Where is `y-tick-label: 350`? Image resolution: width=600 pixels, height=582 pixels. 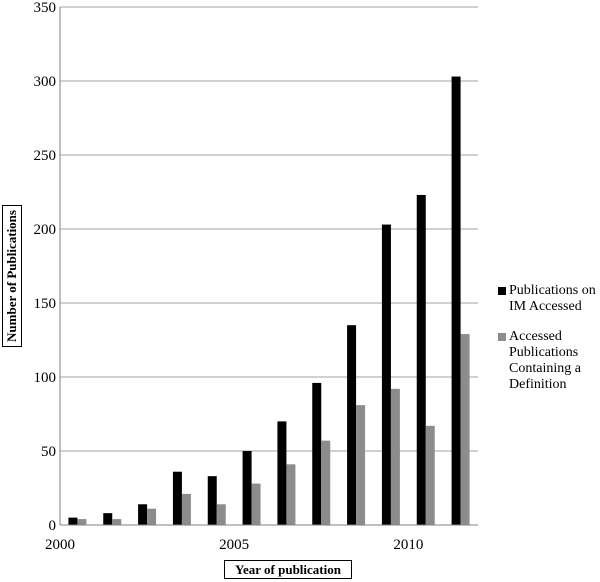 y-tick-label: 350 is located at coordinates (45, 8).